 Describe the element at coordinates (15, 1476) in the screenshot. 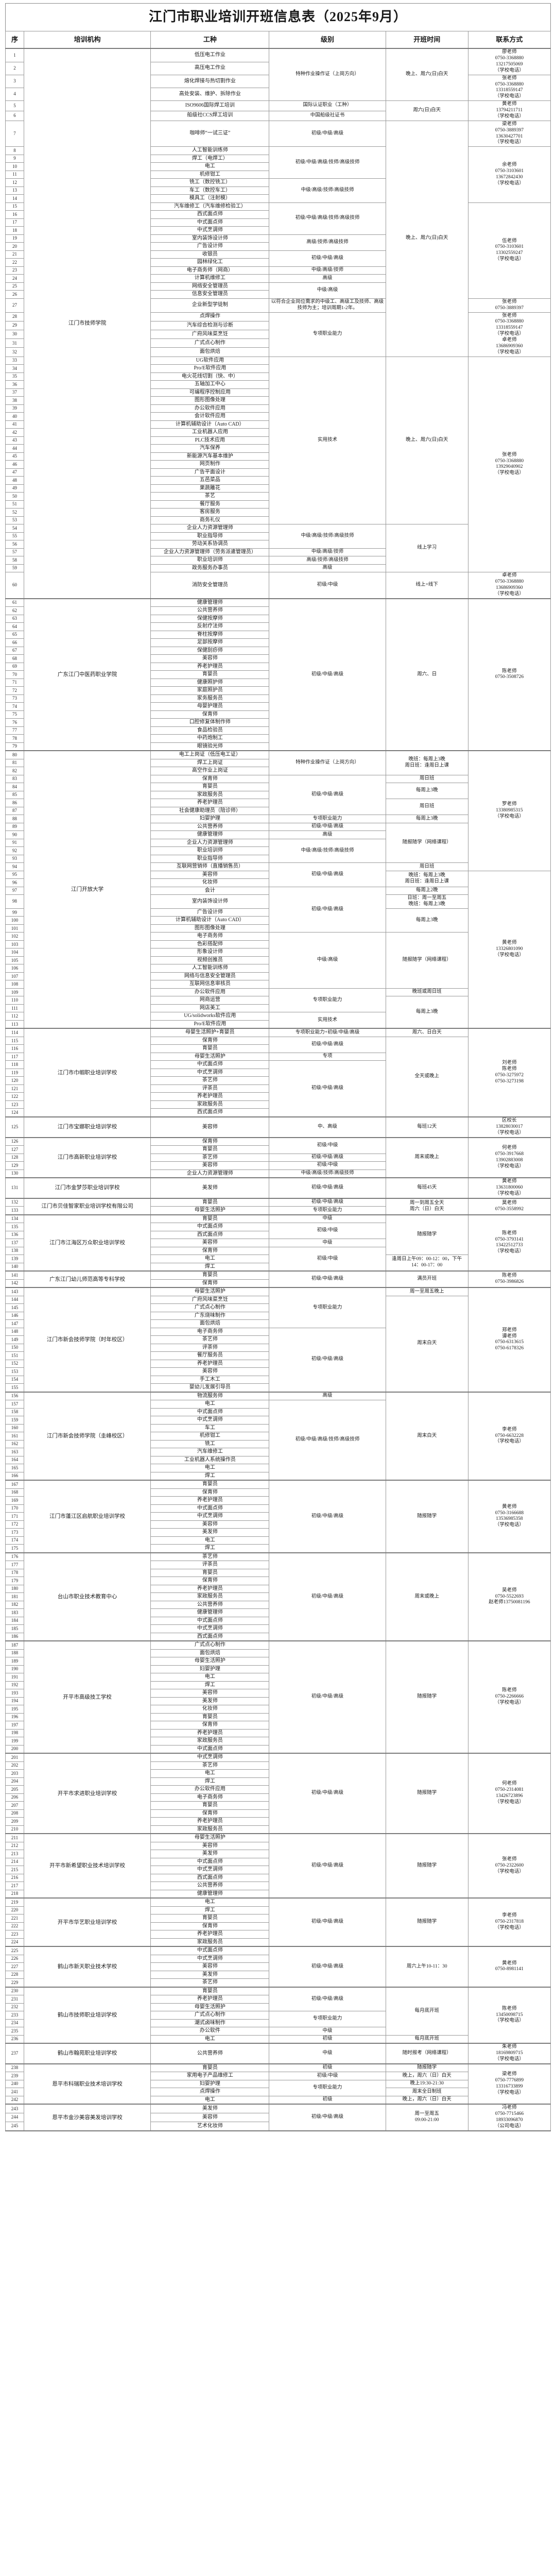

I see `row-index: 166` at that location.